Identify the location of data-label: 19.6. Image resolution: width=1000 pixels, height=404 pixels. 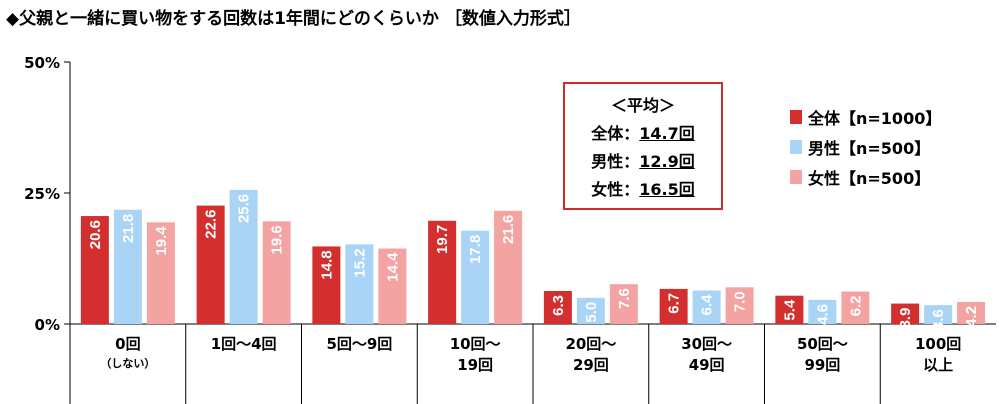
(277, 239).